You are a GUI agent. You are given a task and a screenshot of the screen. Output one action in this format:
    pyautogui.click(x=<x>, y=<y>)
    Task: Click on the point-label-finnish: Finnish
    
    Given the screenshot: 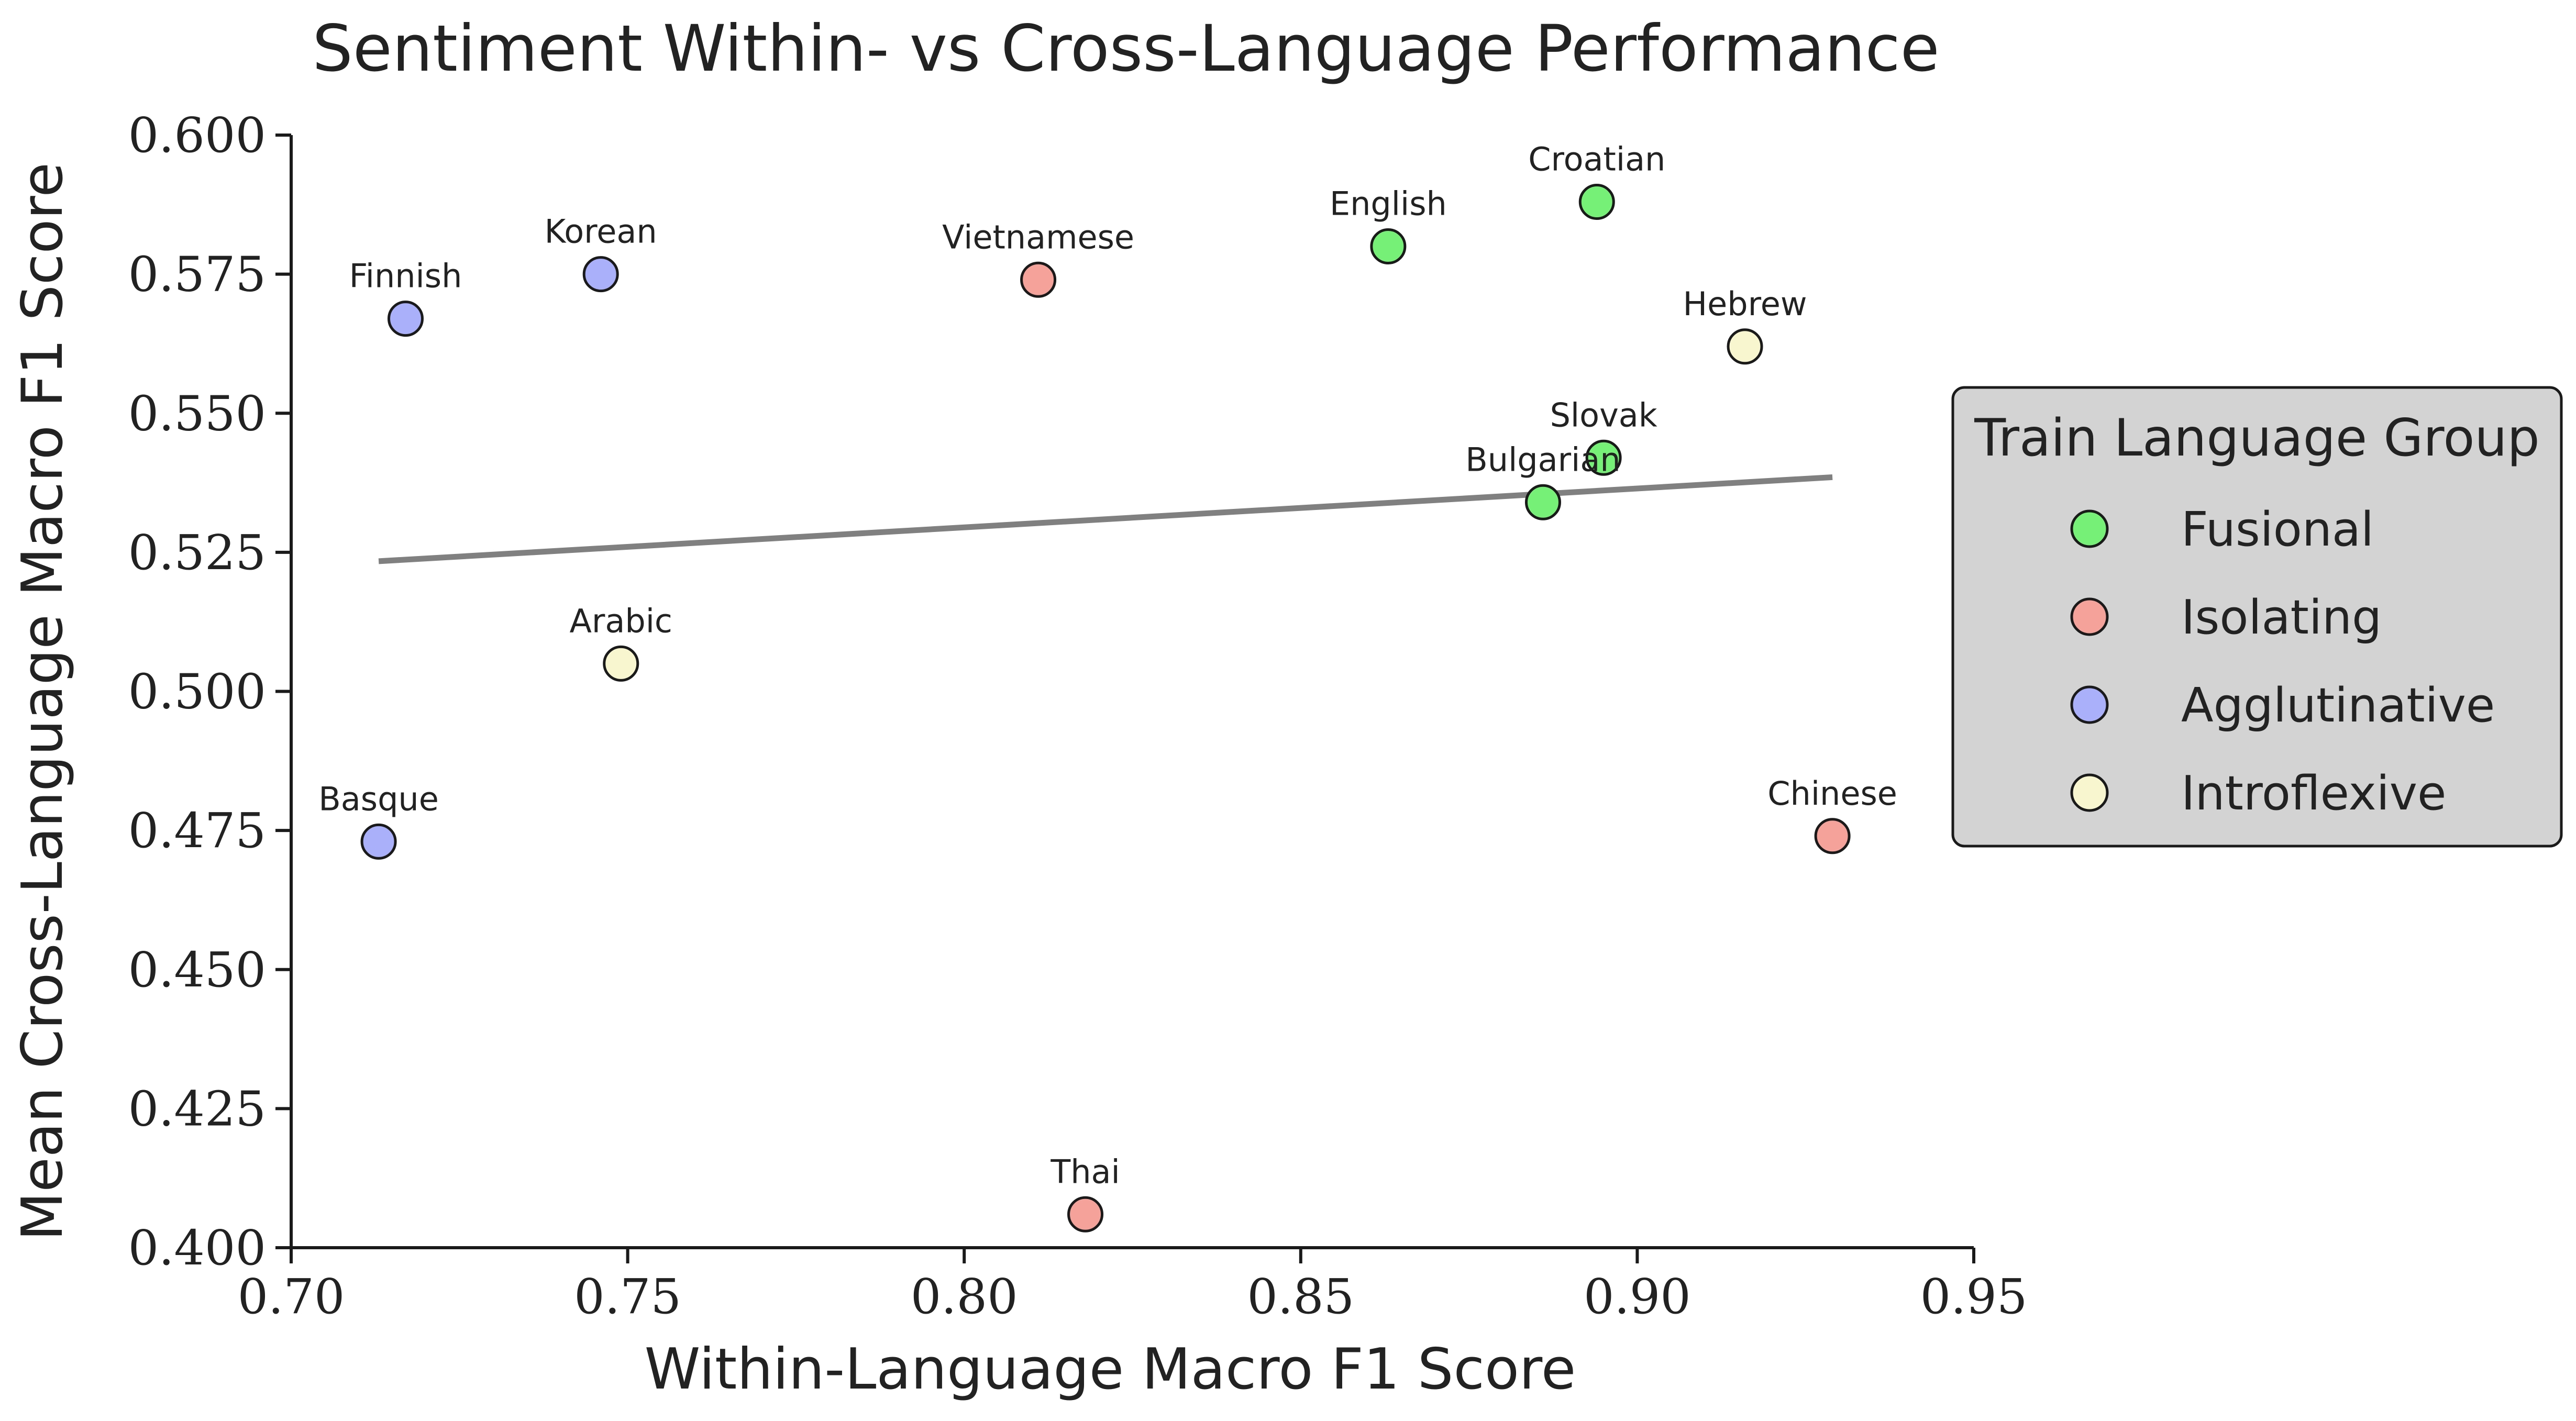 What is the action you would take?
    pyautogui.click(x=405, y=276)
    